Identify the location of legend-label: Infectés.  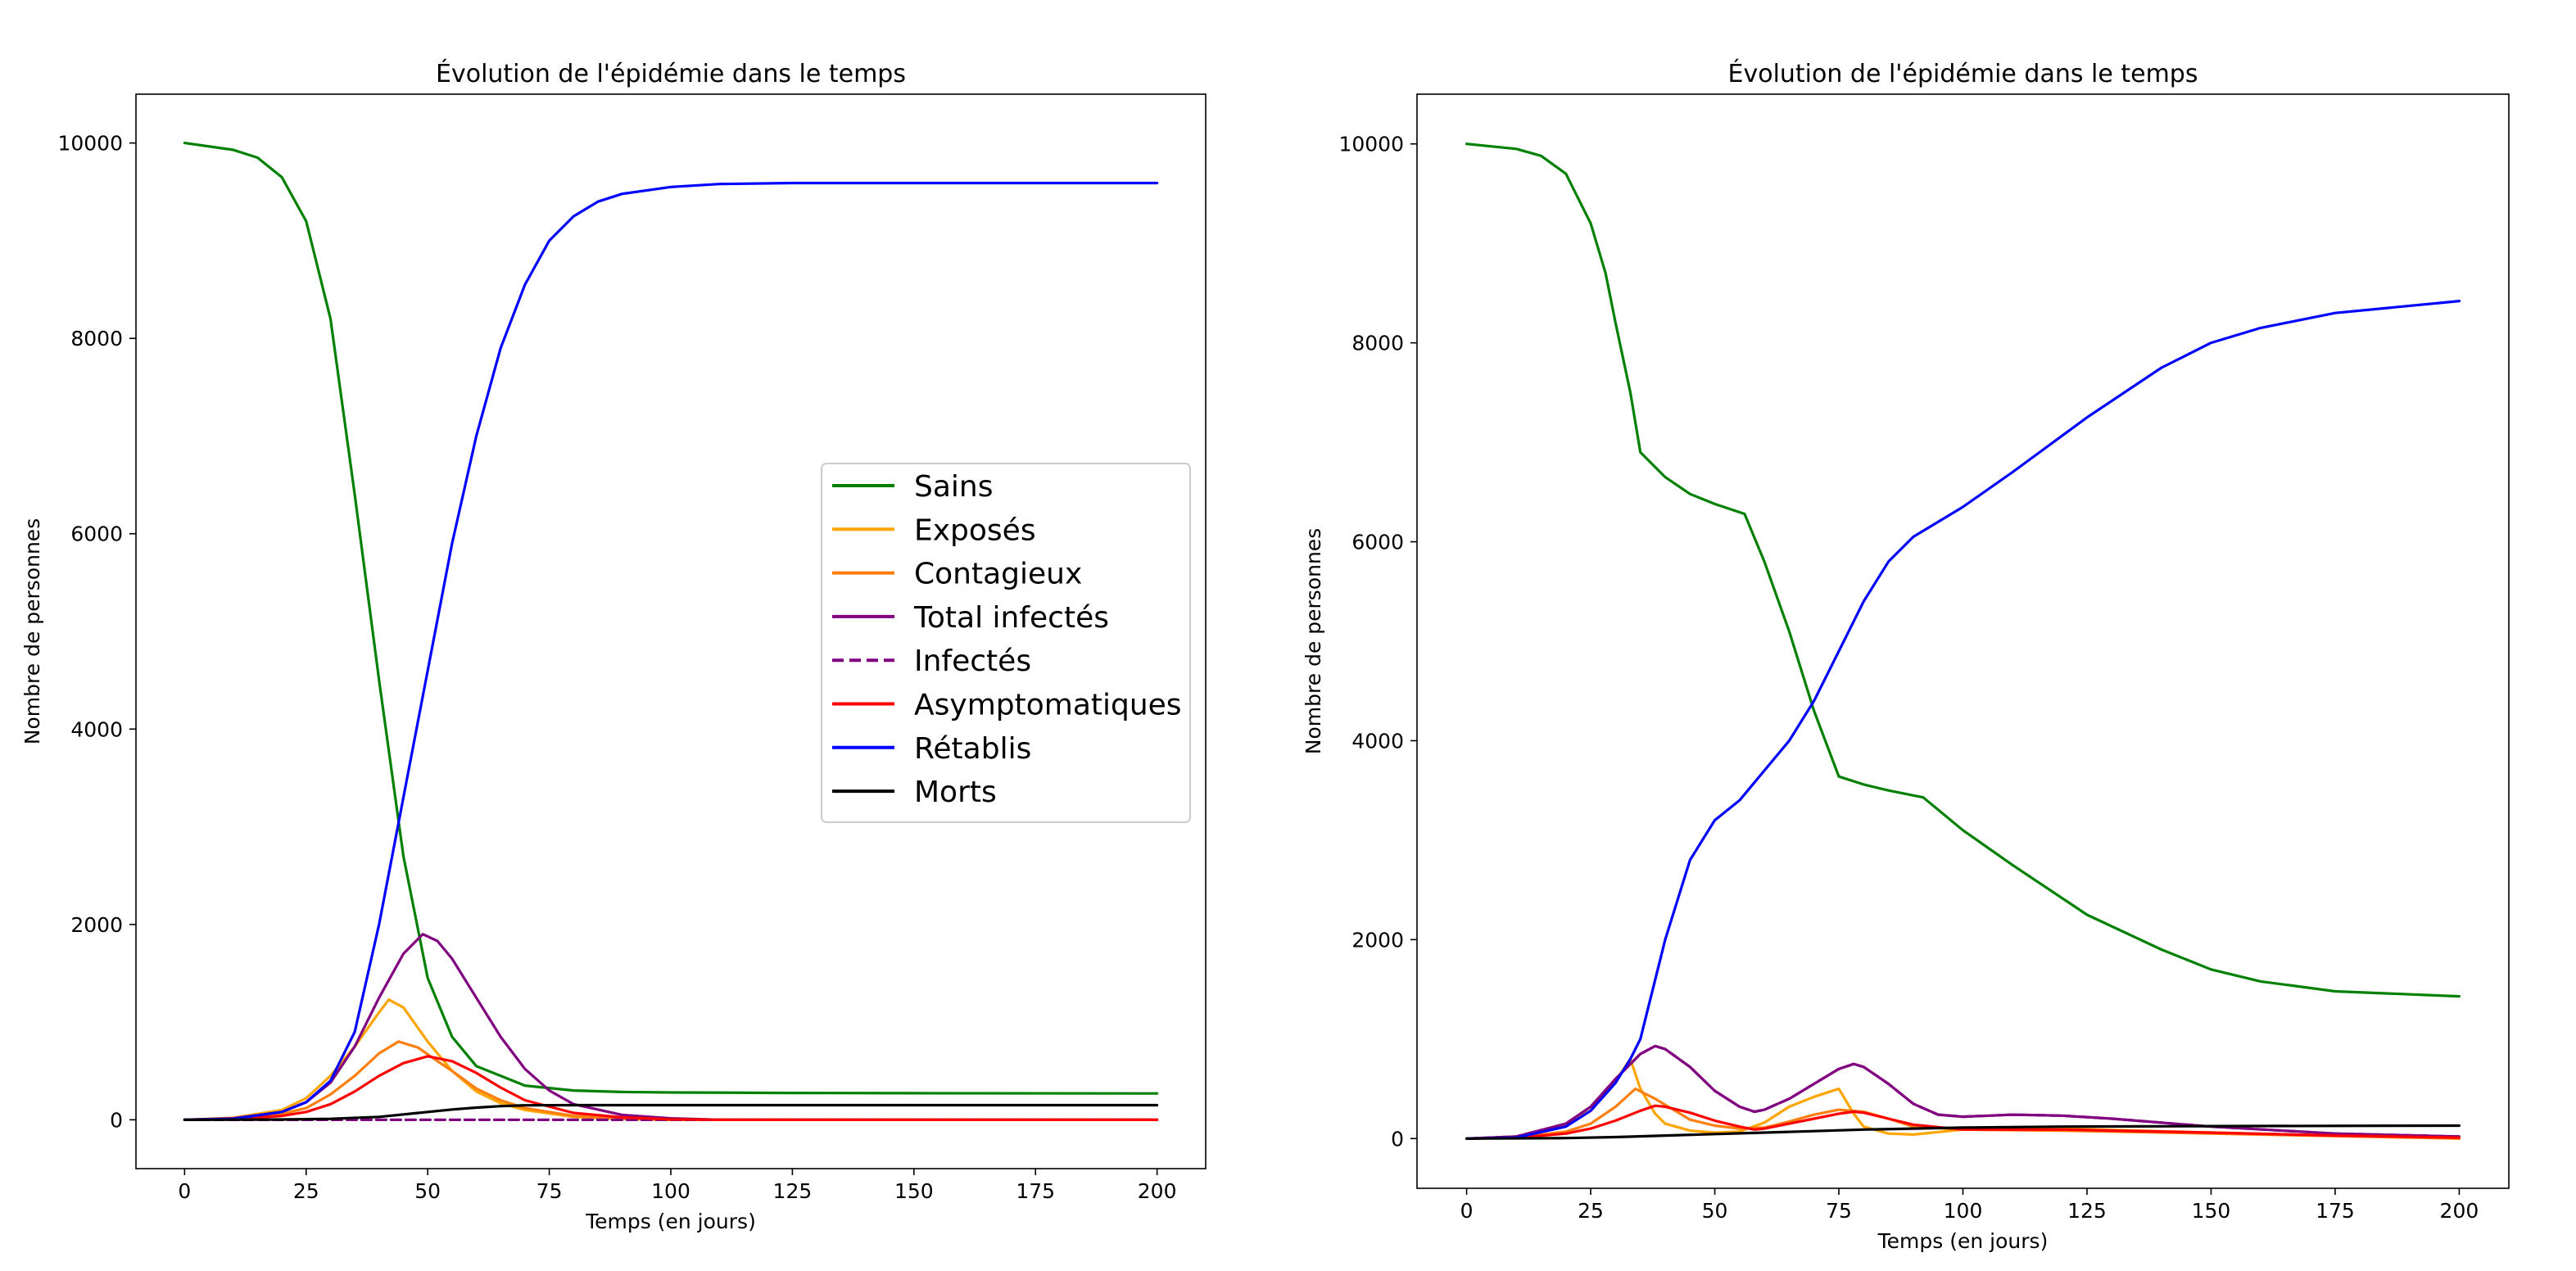
(972, 662).